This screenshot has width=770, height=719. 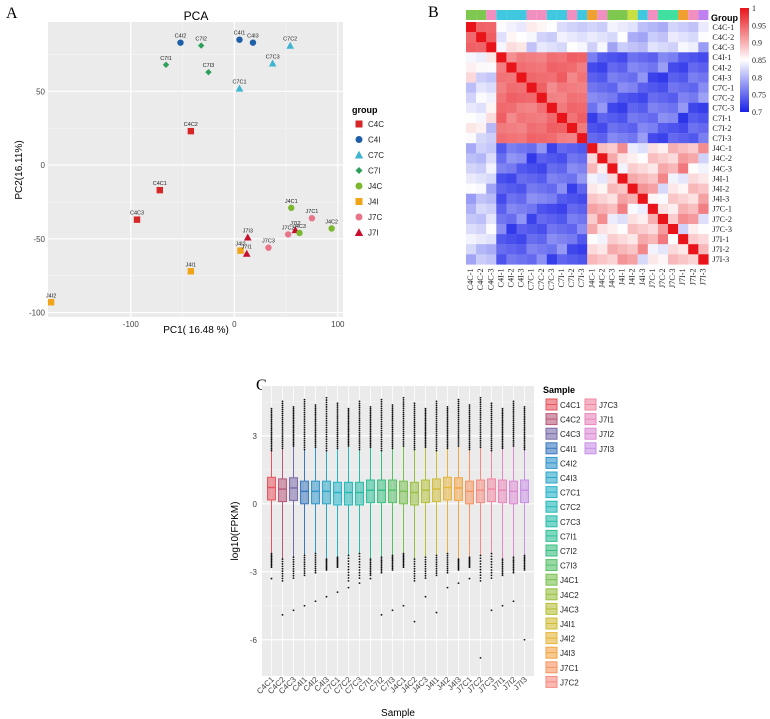 I want to click on heatmap-row-label: C7C-2, so click(x=723, y=98).